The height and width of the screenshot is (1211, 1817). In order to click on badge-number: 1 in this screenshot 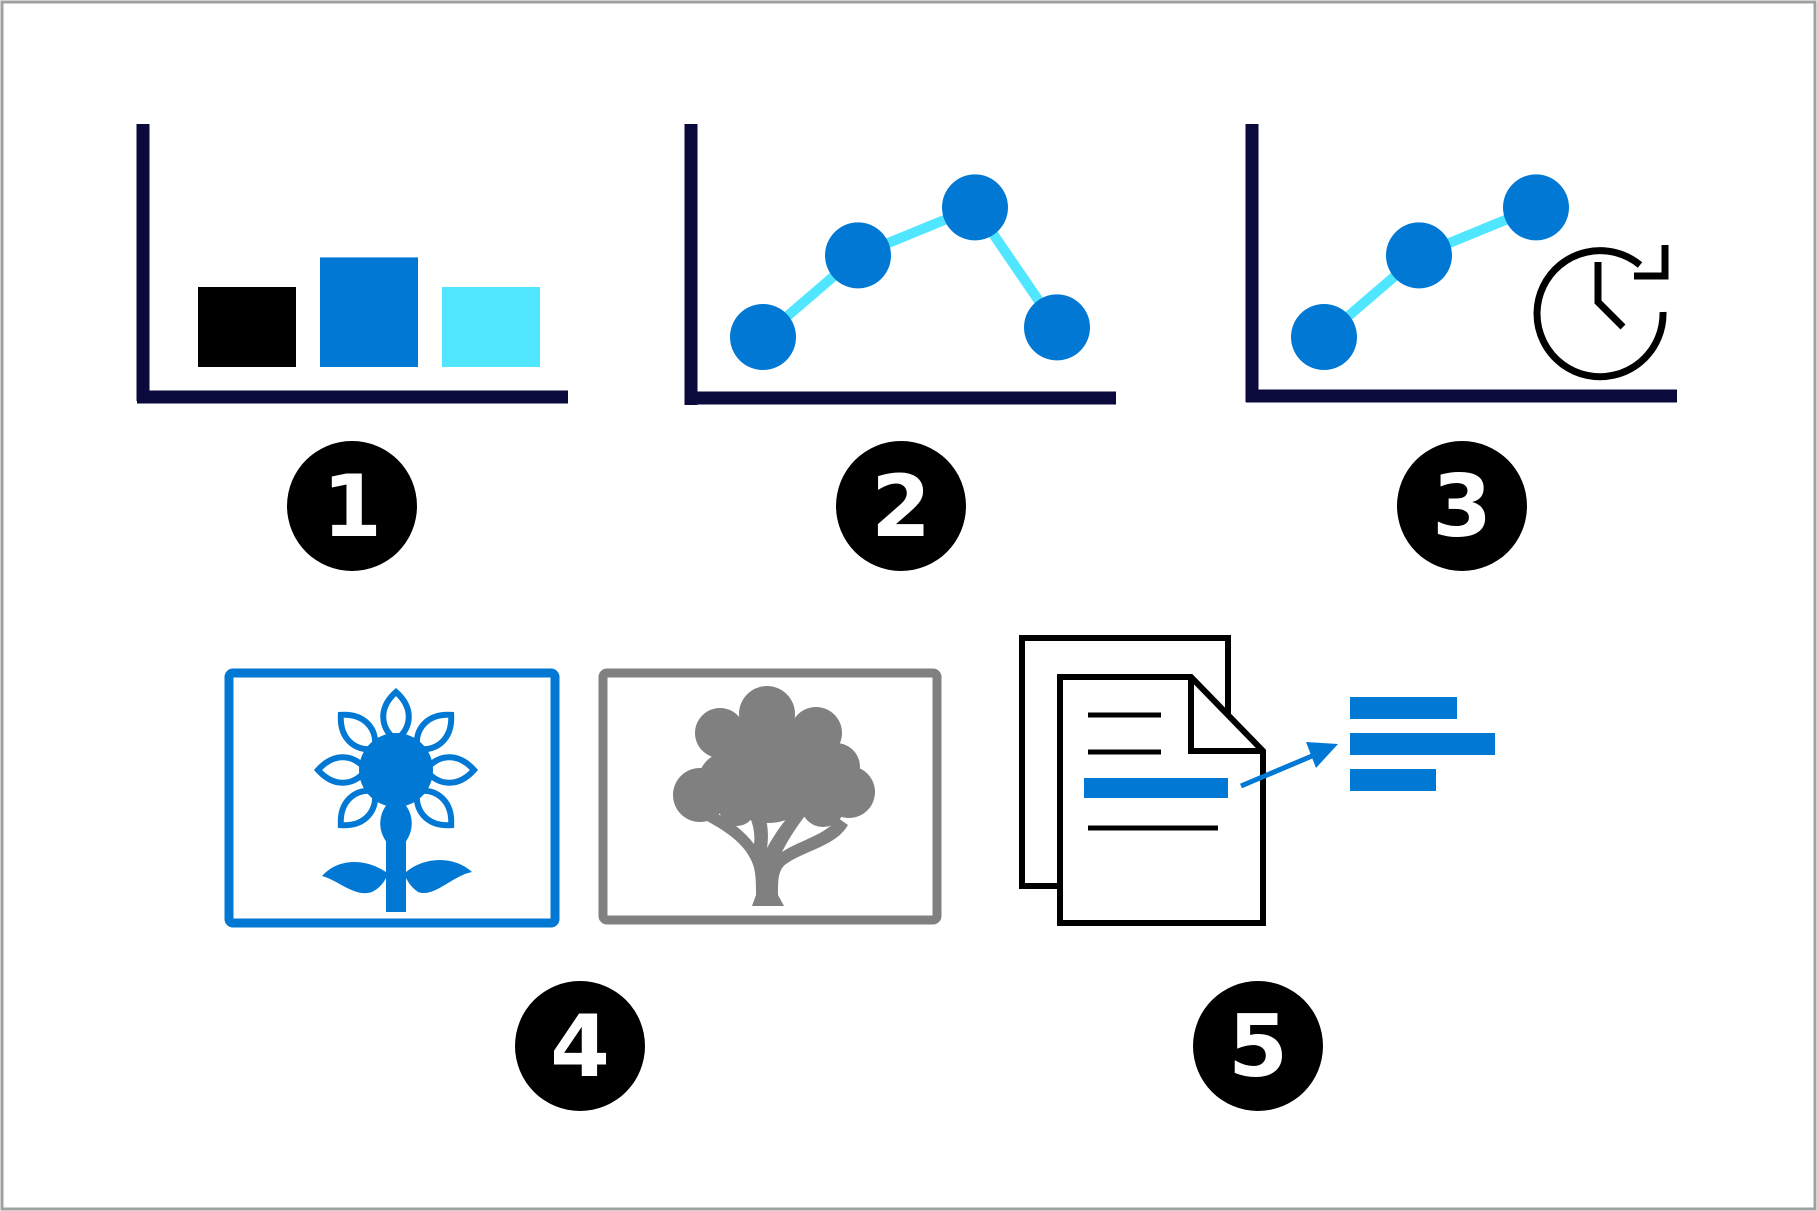, I will do `click(352, 507)`.